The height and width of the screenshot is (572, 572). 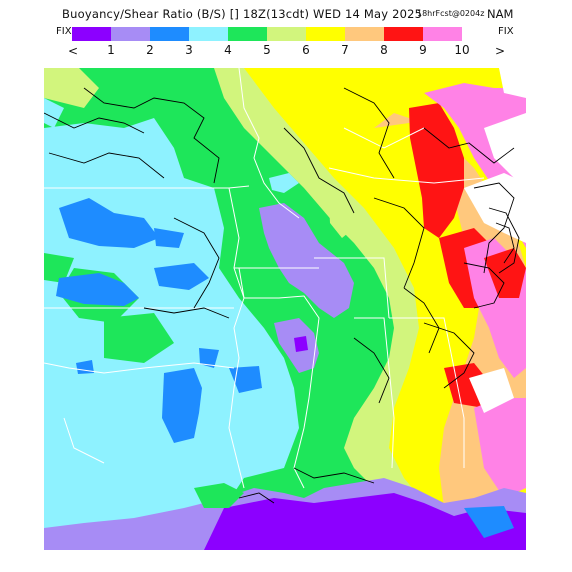 What do you see at coordinates (451, 13) in the screenshot?
I see `forecast-run-label: 18hrFcst@0204z` at bounding box center [451, 13].